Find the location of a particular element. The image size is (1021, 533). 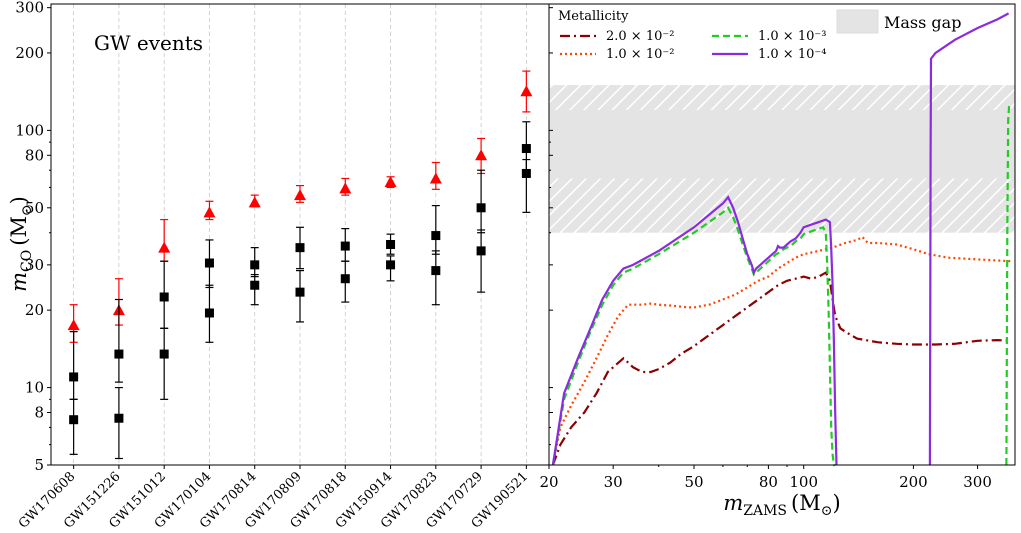

y-tick-label: 8 is located at coordinates (39, 413).